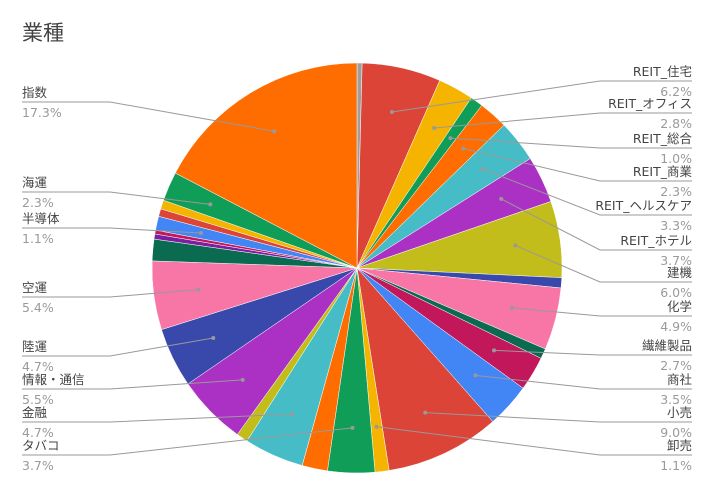  I want to click on slice-value-label: 3.3%, so click(676, 225).